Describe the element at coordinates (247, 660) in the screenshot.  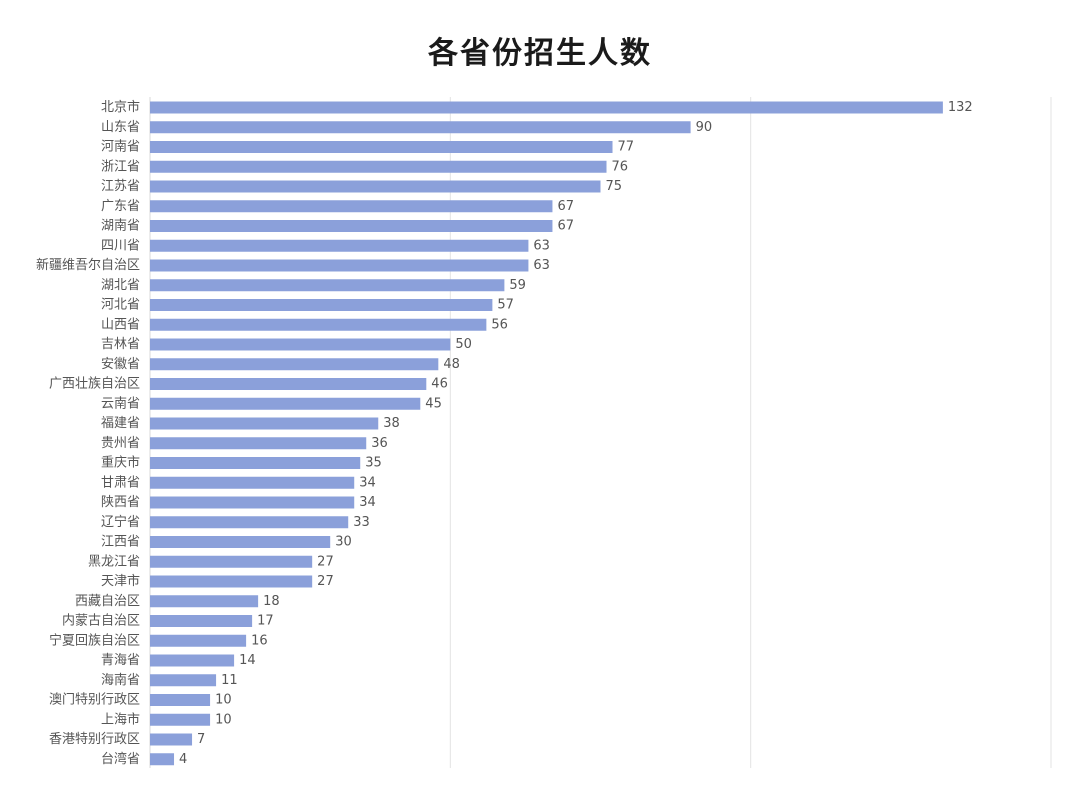
I see `data-label: 14` at that location.